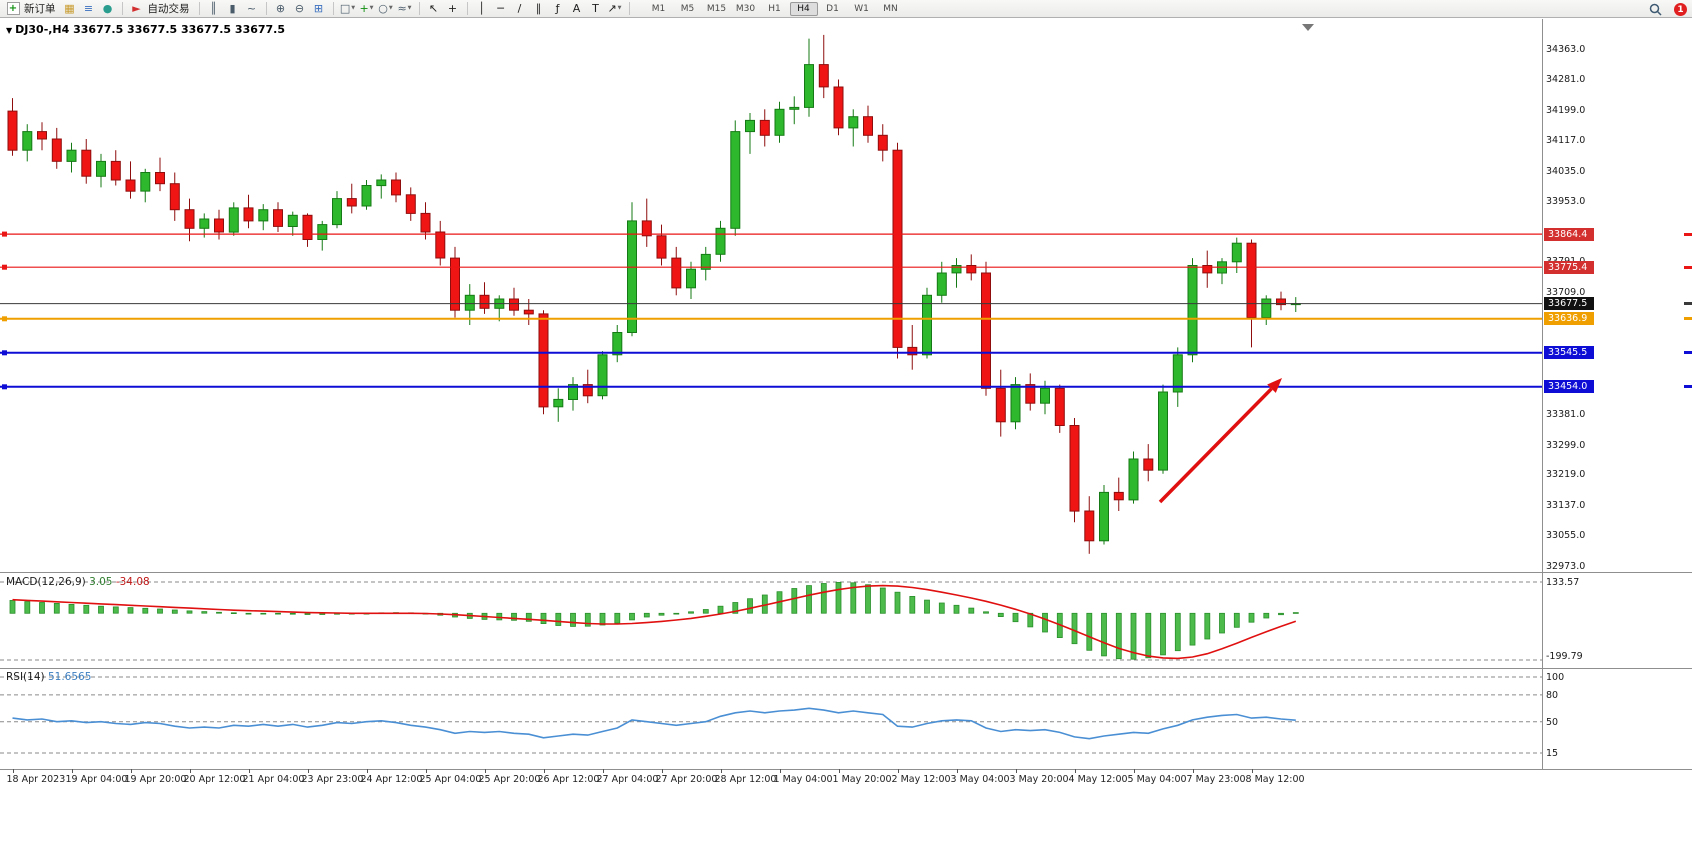 The width and height of the screenshot is (1692, 851). Describe the element at coordinates (654, 620) in the screenshot. I see `macd-histogram` at that location.